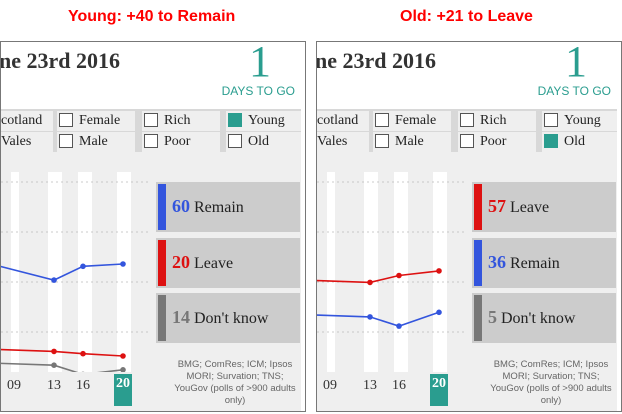 The height and width of the screenshot is (414, 622). I want to click on legend-item-dontknow: 14 Don't know, so click(228, 318).